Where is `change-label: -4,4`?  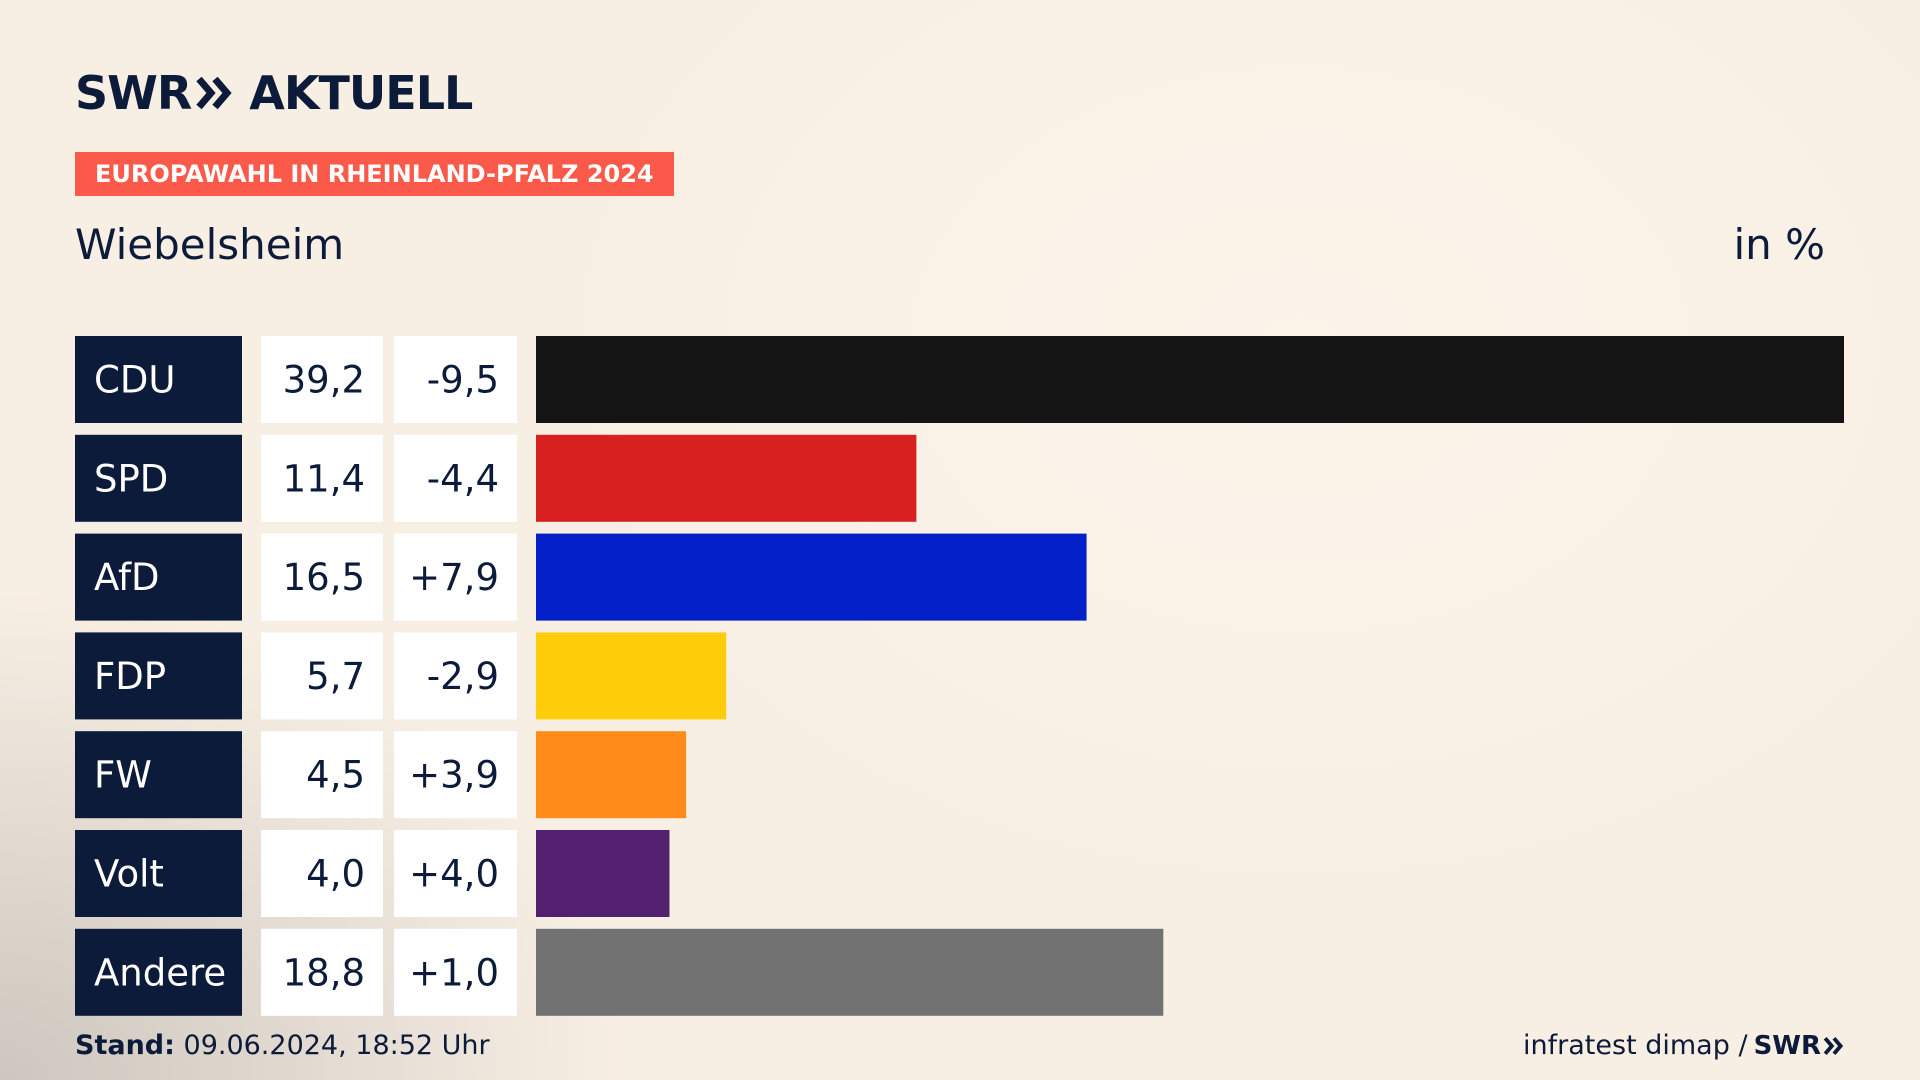 change-label: -4,4 is located at coordinates (463, 478).